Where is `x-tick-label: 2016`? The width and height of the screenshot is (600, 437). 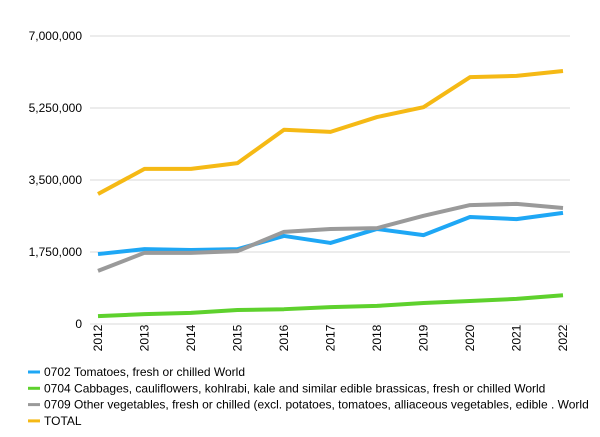 x-tick-label: 2016 is located at coordinates (284, 337).